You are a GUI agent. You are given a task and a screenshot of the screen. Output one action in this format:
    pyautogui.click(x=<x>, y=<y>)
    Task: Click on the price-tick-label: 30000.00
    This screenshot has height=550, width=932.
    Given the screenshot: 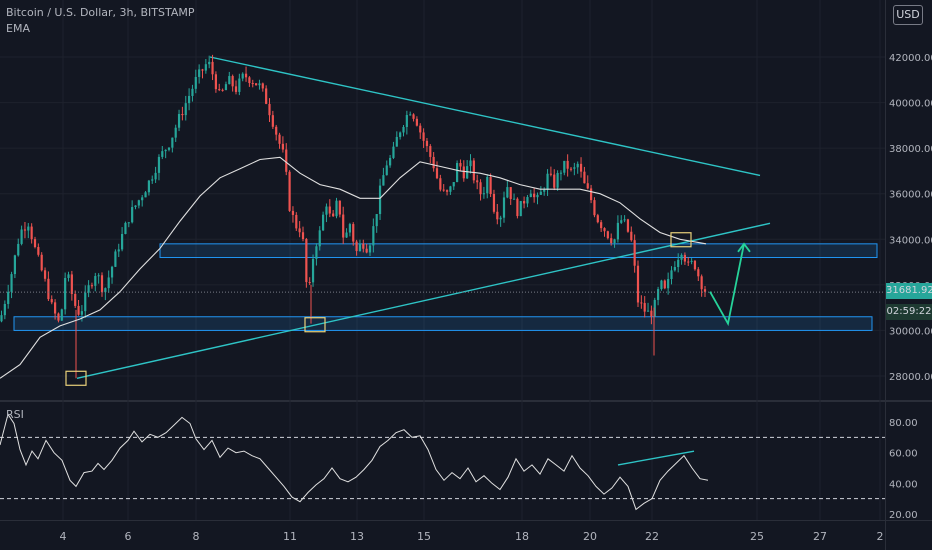 What is the action you would take?
    pyautogui.click(x=910, y=331)
    